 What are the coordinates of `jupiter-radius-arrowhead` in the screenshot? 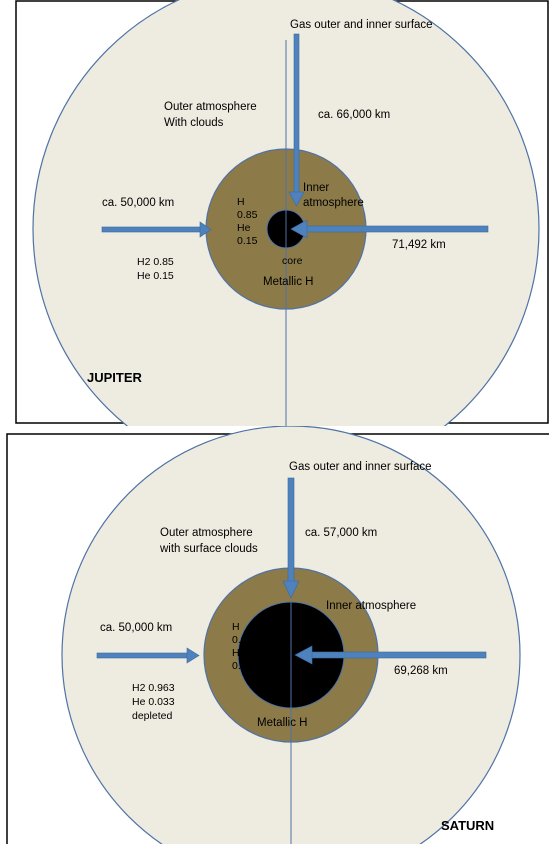 It's located at (299, 229).